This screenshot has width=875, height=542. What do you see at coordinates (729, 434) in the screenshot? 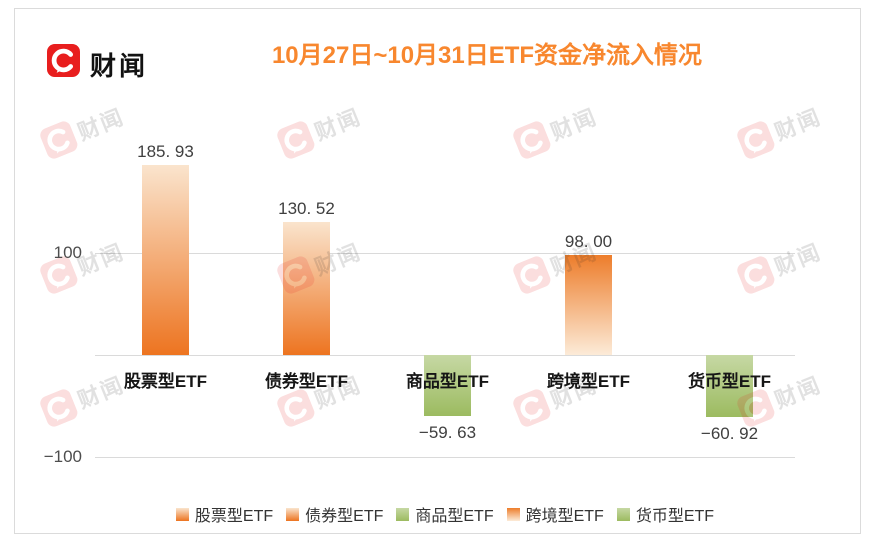
I see `bar-value-label: −60. 92` at bounding box center [729, 434].